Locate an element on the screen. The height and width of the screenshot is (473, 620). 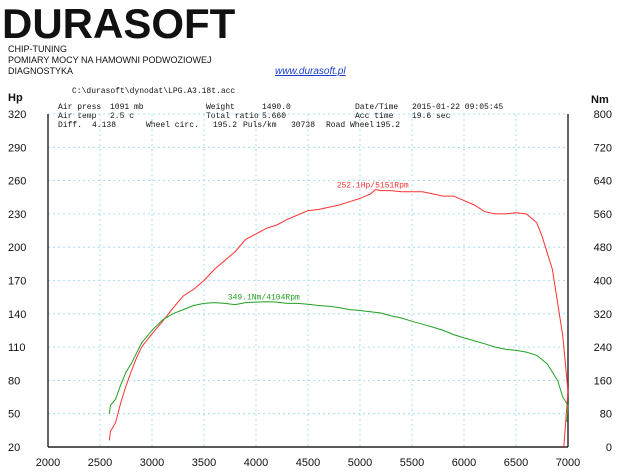
info-row-2-field-7: 195.2 is located at coordinates (388, 125).